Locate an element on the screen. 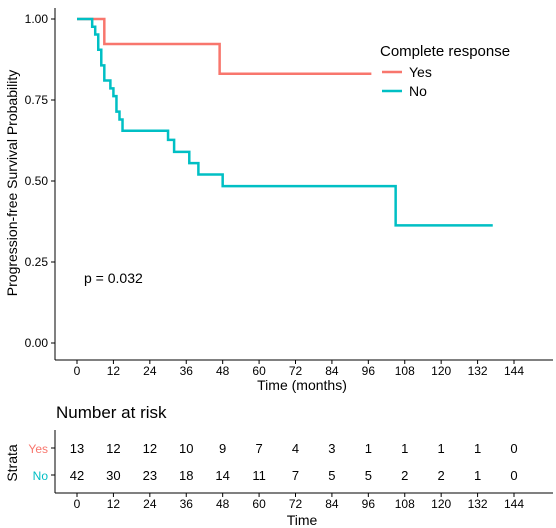 This screenshot has width=556, height=528. y-tick-label: 0.75 is located at coordinates (37, 100).